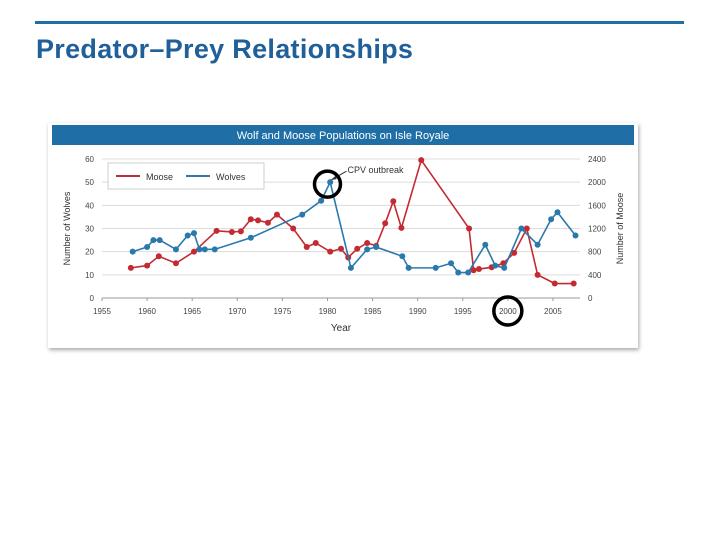  I want to click on chart-title-bar, so click(343, 135).